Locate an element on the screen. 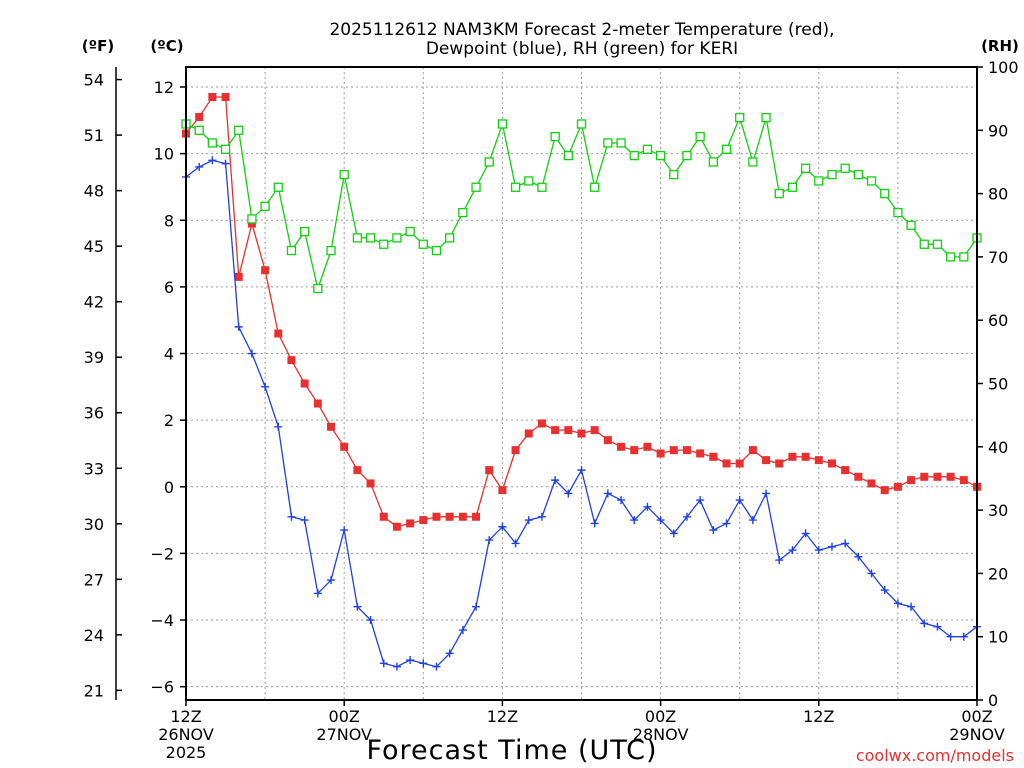 Image resolution: width=1024 pixels, height=768 pixels. celsius-tick-label: 6 is located at coordinates (169, 287).